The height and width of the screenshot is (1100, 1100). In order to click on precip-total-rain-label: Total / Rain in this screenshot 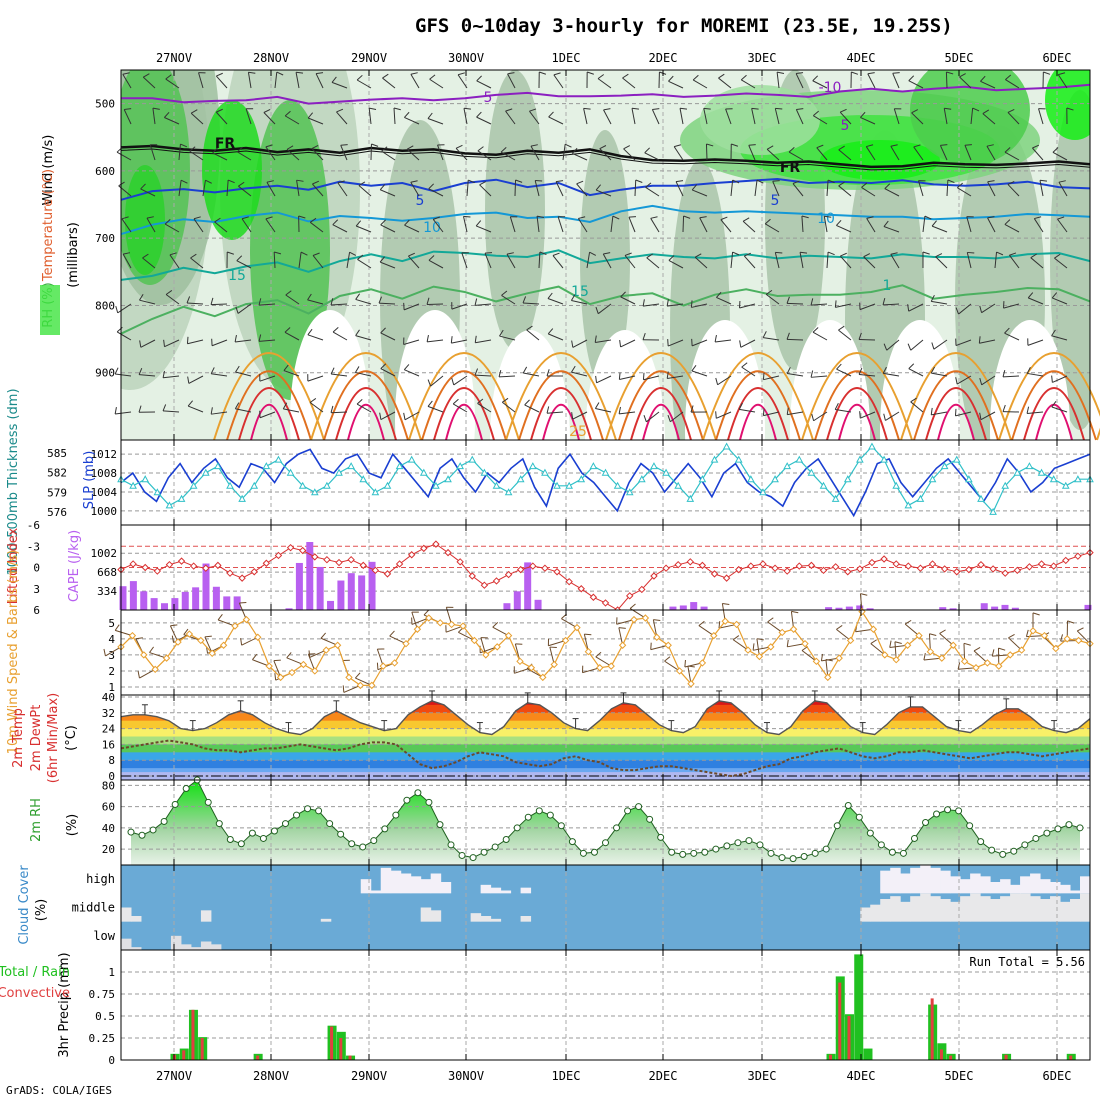, I will do `click(35, 972)`.